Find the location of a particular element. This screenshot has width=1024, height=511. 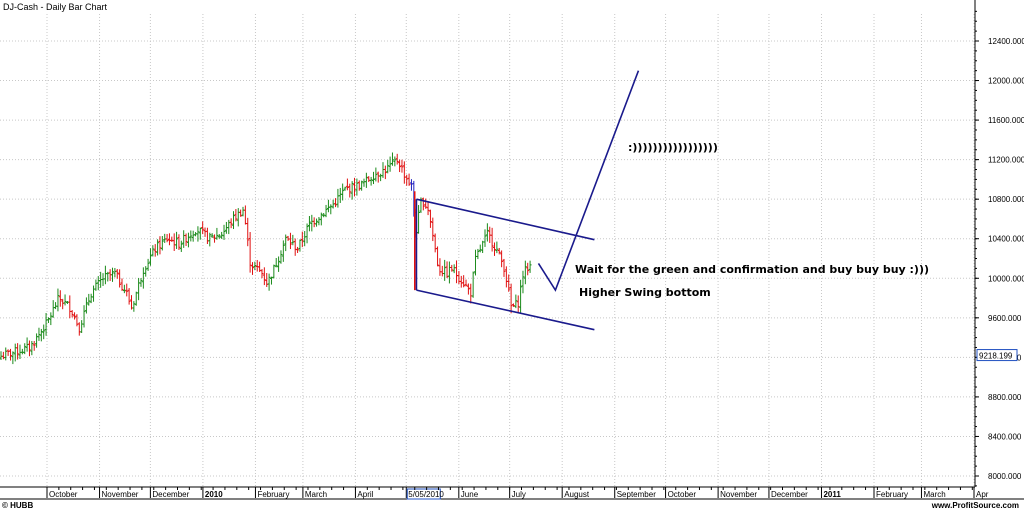

y-tick-label: 10800.000 is located at coordinates (1006, 199).